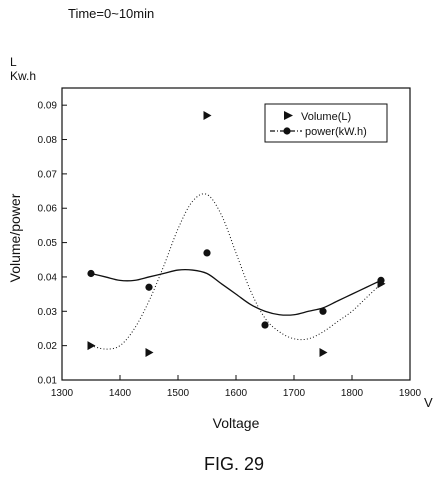 The height and width of the screenshot is (477, 436). What do you see at coordinates (120, 393) in the screenshot?
I see `x-tick-label: 1400` at bounding box center [120, 393].